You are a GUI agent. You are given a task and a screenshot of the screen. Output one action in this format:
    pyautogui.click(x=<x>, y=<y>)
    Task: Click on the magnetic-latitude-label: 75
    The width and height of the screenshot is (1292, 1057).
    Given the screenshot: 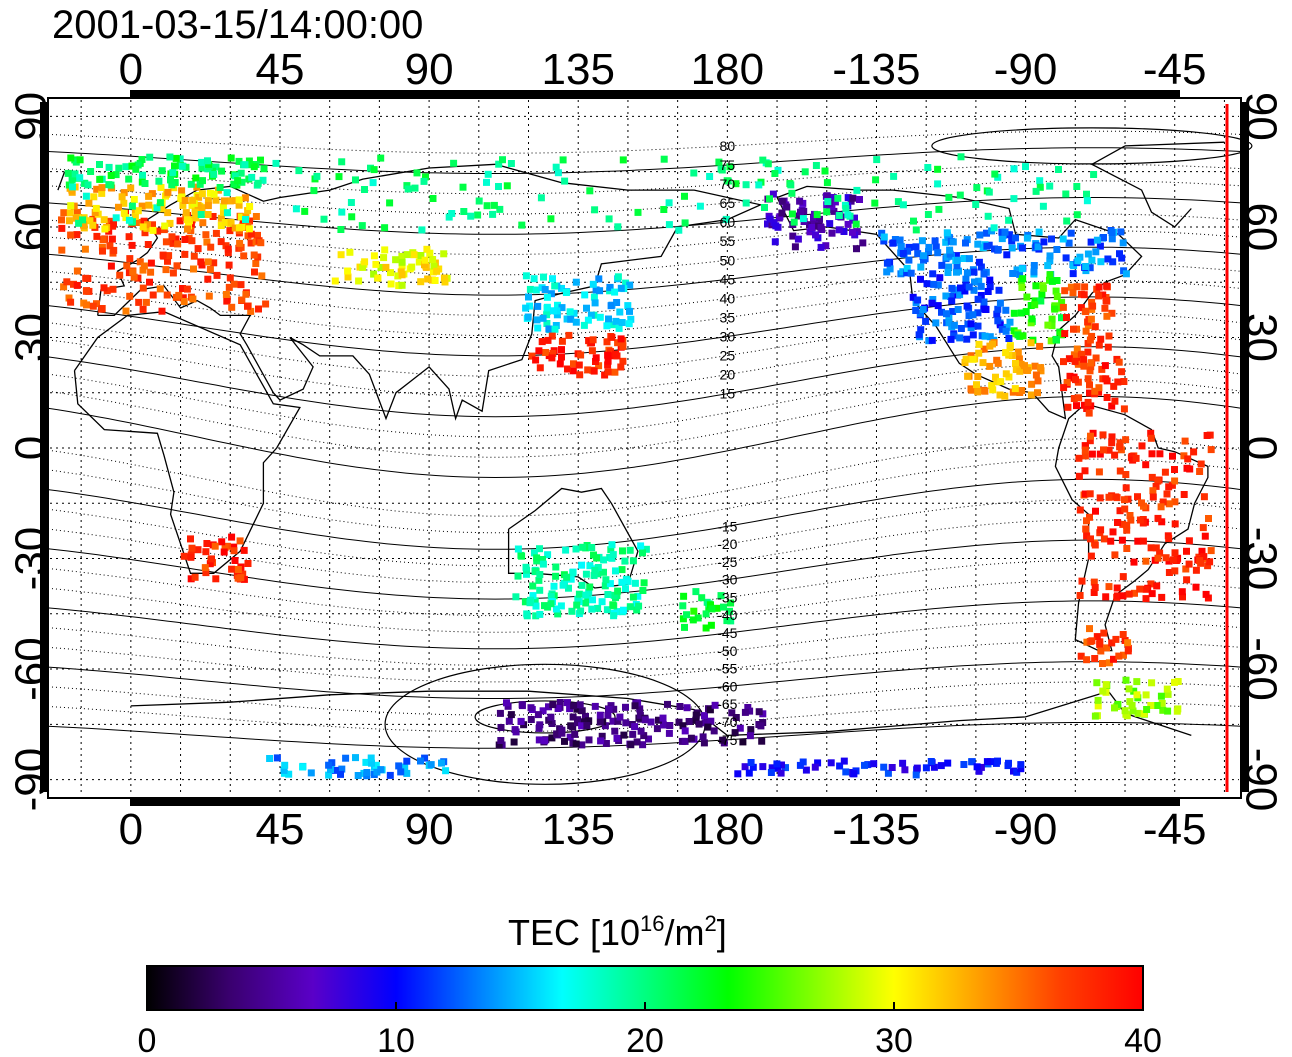 What is the action you would take?
    pyautogui.click(x=728, y=165)
    